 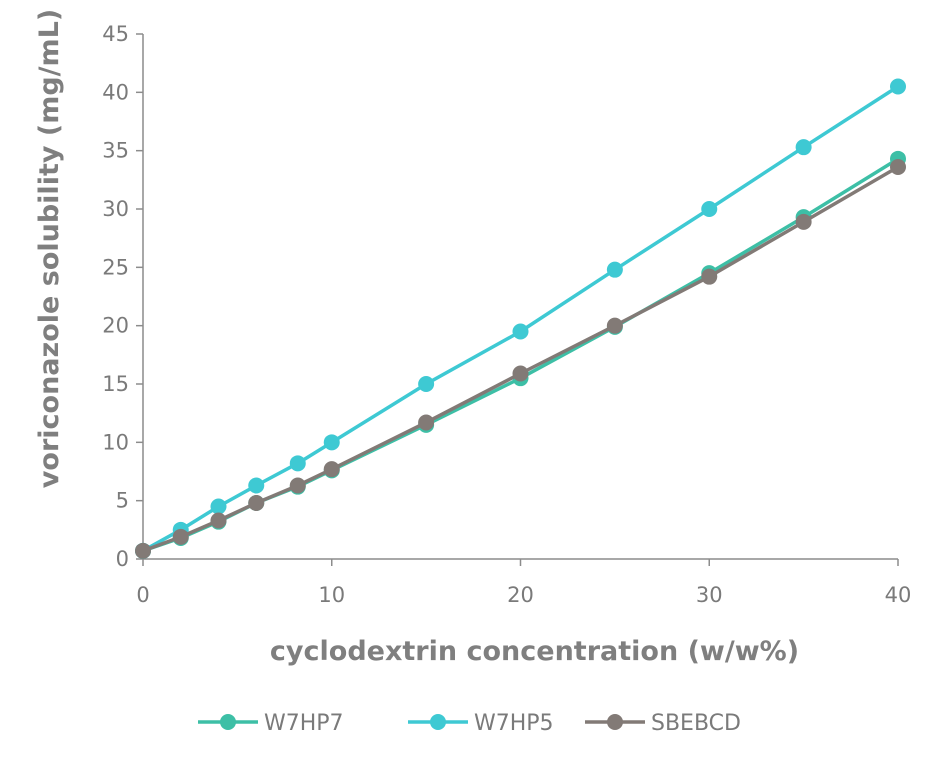 What do you see at coordinates (142, 595) in the screenshot?
I see `x-tick-label: 0` at bounding box center [142, 595].